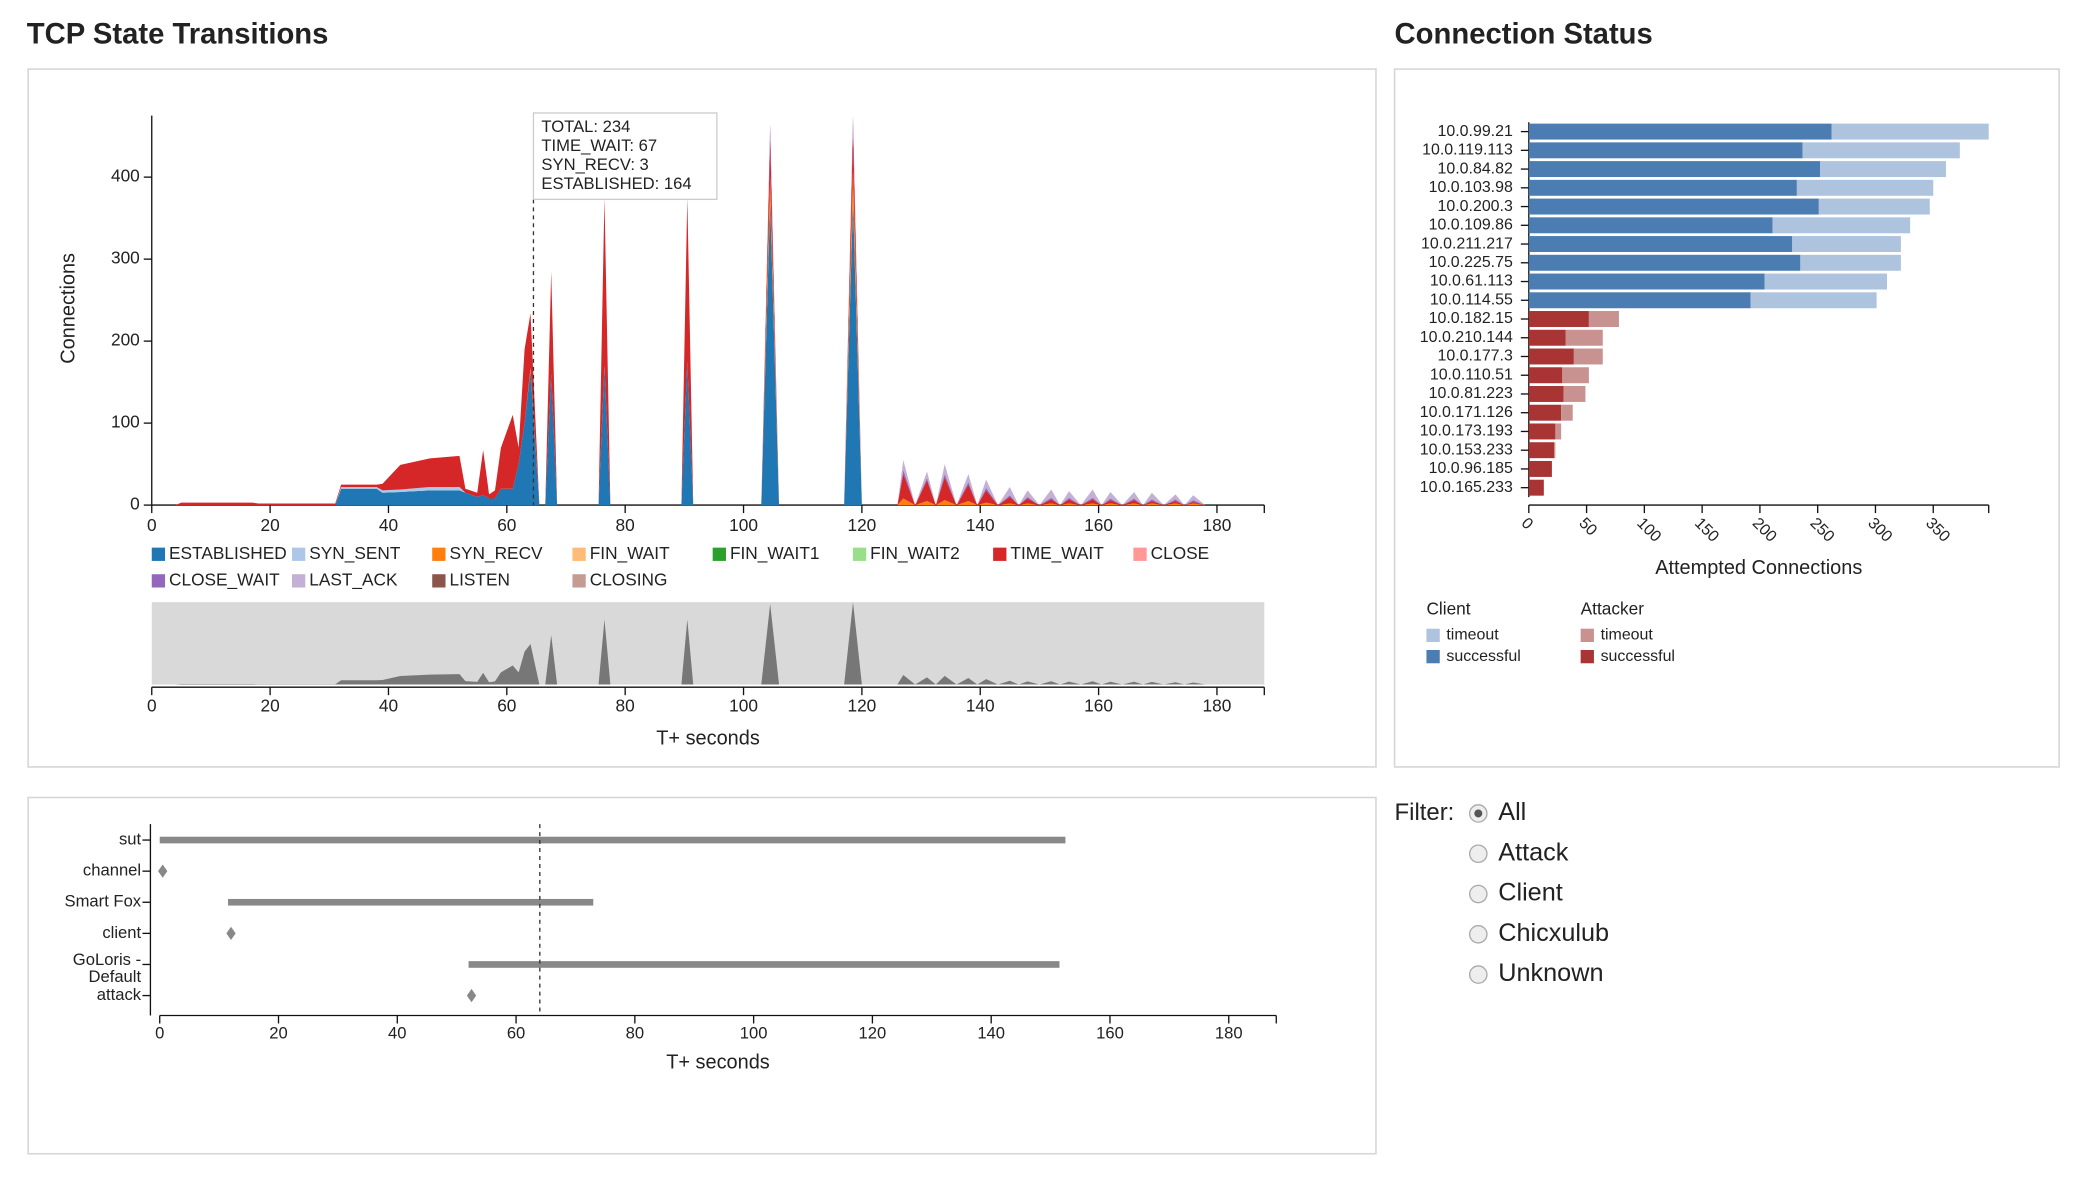 Image resolution: width=2074 pixels, height=1179 pixels. I want to click on radio-dot, so click(1478, 813).